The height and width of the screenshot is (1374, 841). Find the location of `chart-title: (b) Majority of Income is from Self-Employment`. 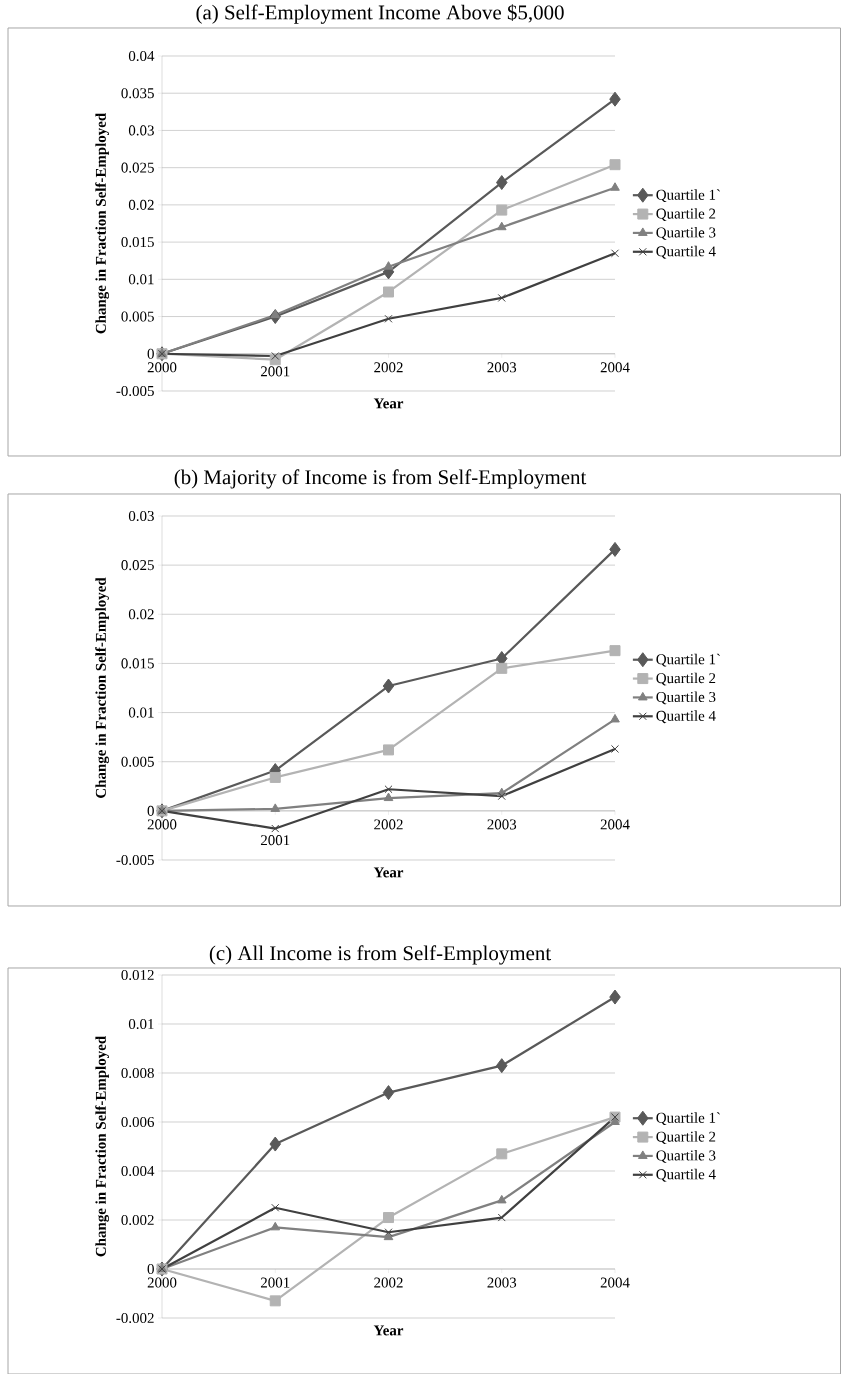

chart-title: (b) Majority of Income is from Self-Employment is located at coordinates (380, 479).